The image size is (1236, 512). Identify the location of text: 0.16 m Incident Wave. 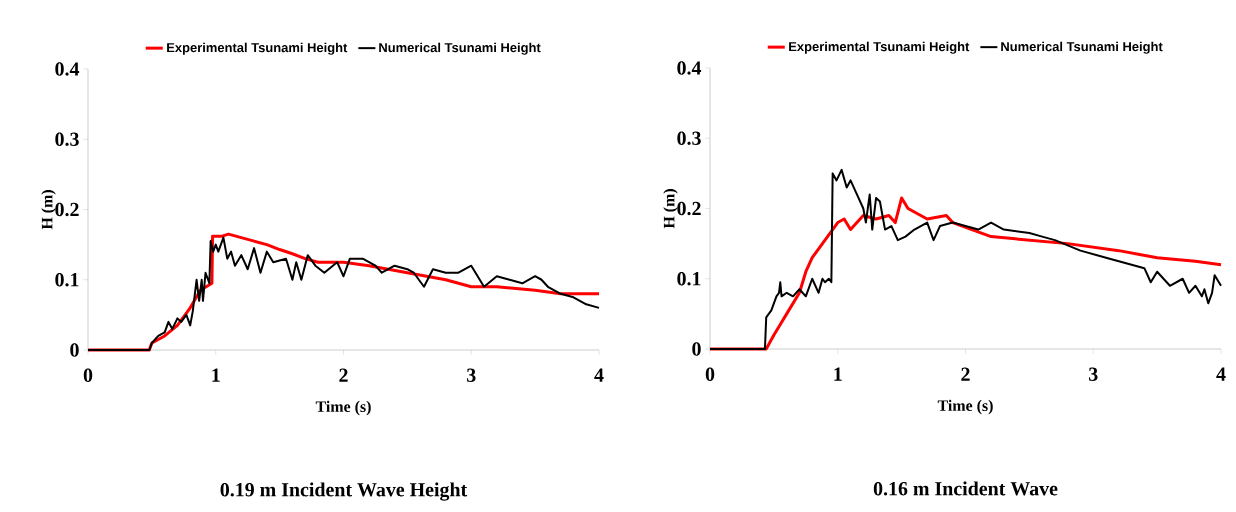
(965, 488).